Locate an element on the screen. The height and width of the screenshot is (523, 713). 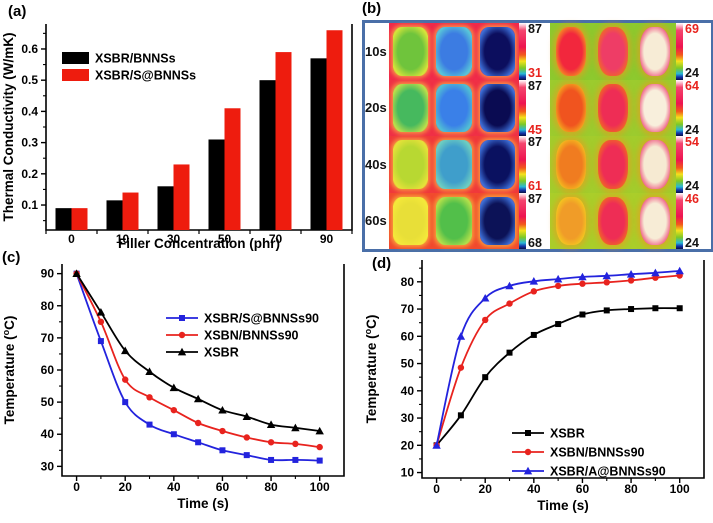
scale-max-value: 87 is located at coordinates (535, 142).